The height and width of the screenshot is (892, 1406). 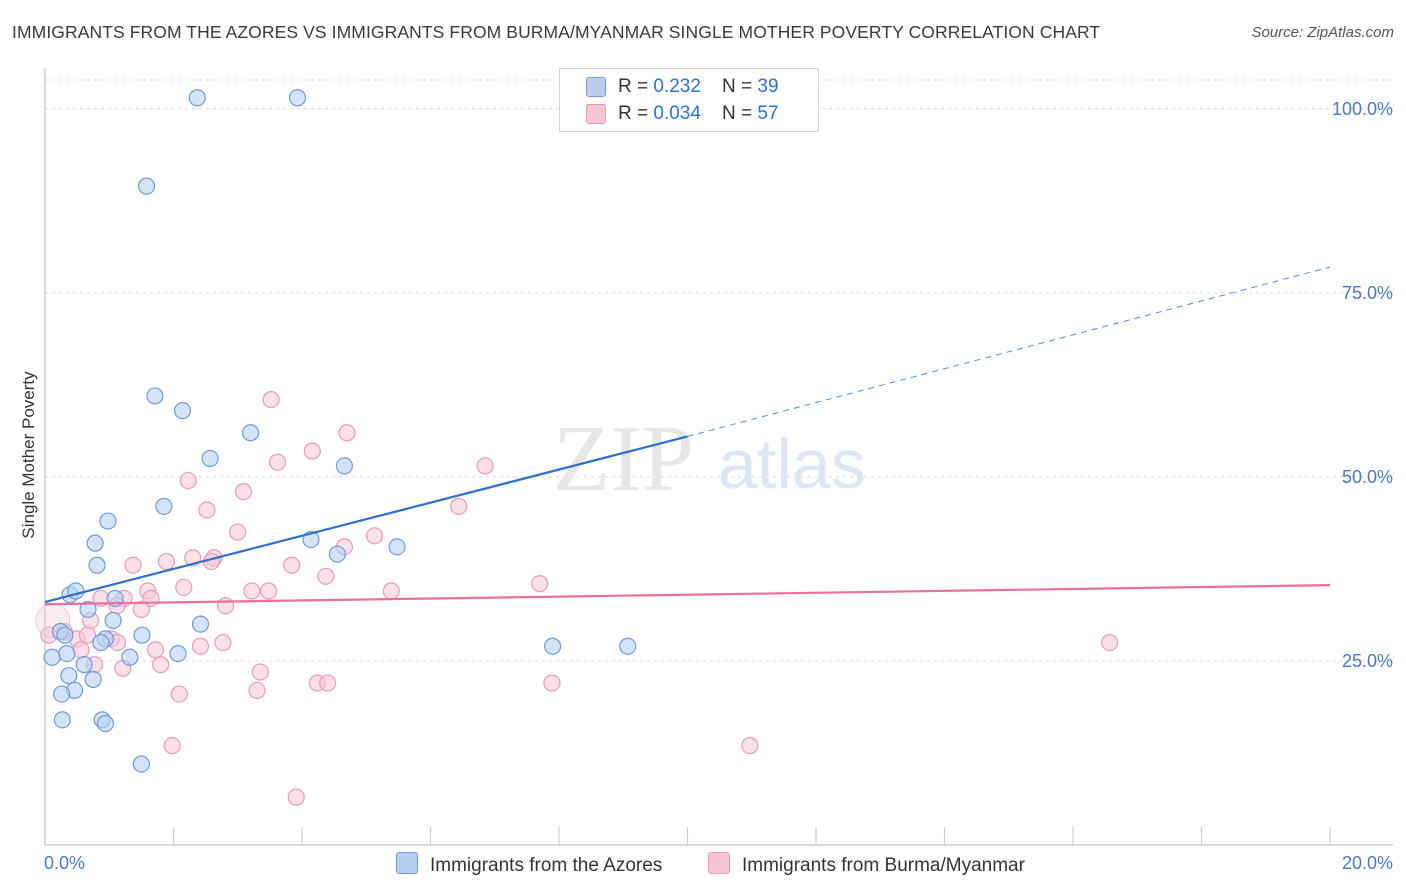 I want to click on correlation-legend: R = 0.232 N = 39 R = 0.034 N = 57, so click(x=689, y=100).